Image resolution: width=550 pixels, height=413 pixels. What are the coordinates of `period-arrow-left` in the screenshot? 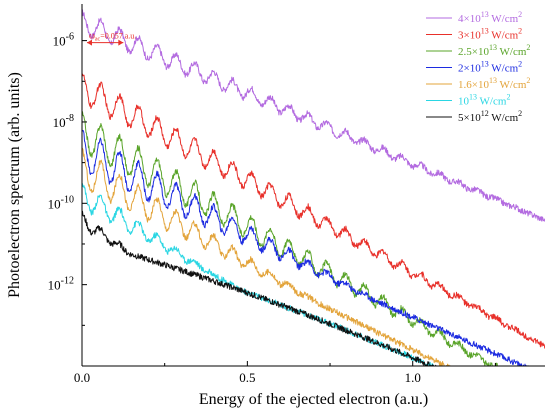 It's located at (89, 42).